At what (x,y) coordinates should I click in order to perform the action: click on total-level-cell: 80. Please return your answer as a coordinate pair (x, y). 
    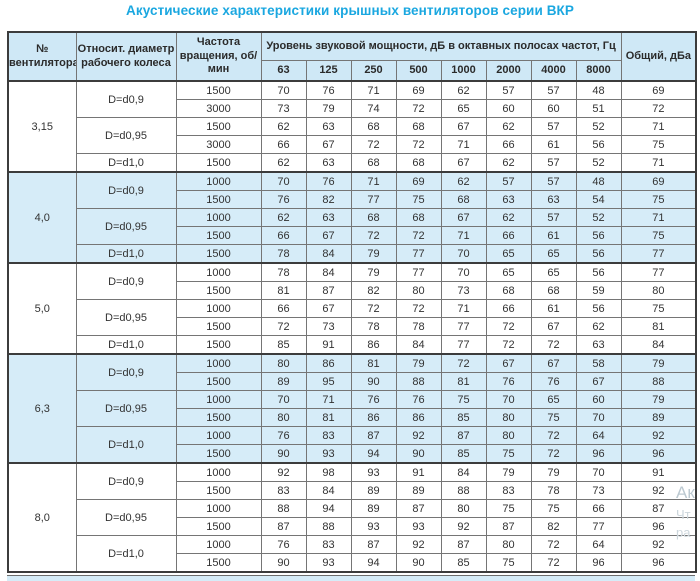
    Looking at the image, I should click on (658, 290).